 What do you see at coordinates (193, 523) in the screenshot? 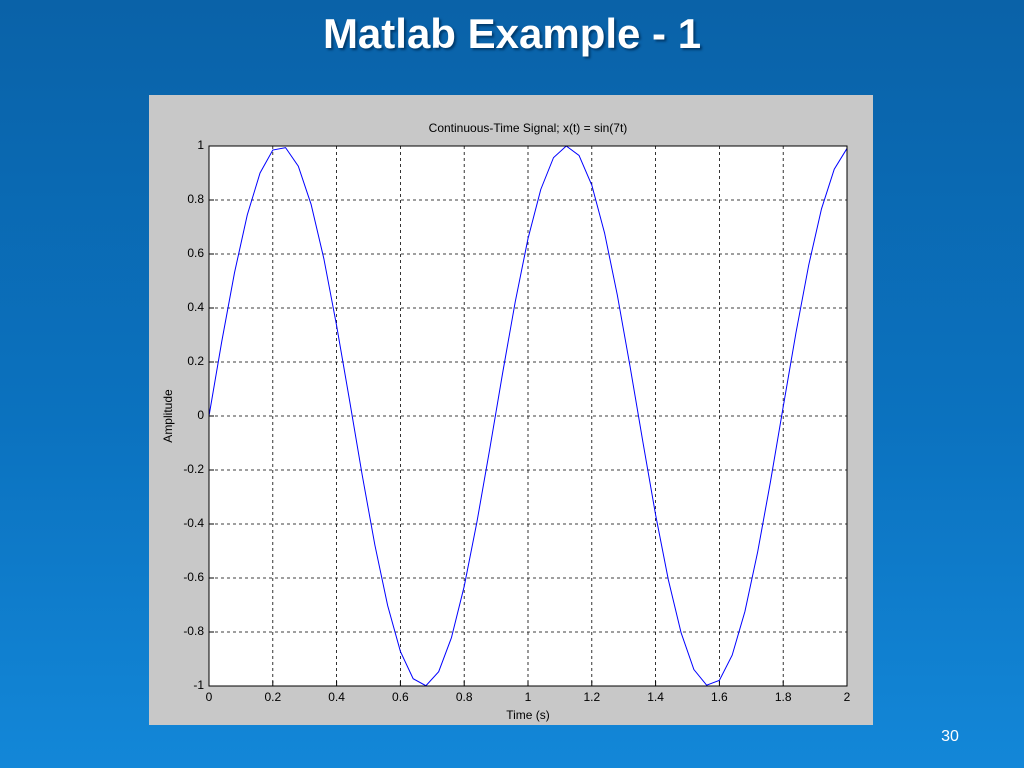
I see `y-tick-label: -0.4` at bounding box center [193, 523].